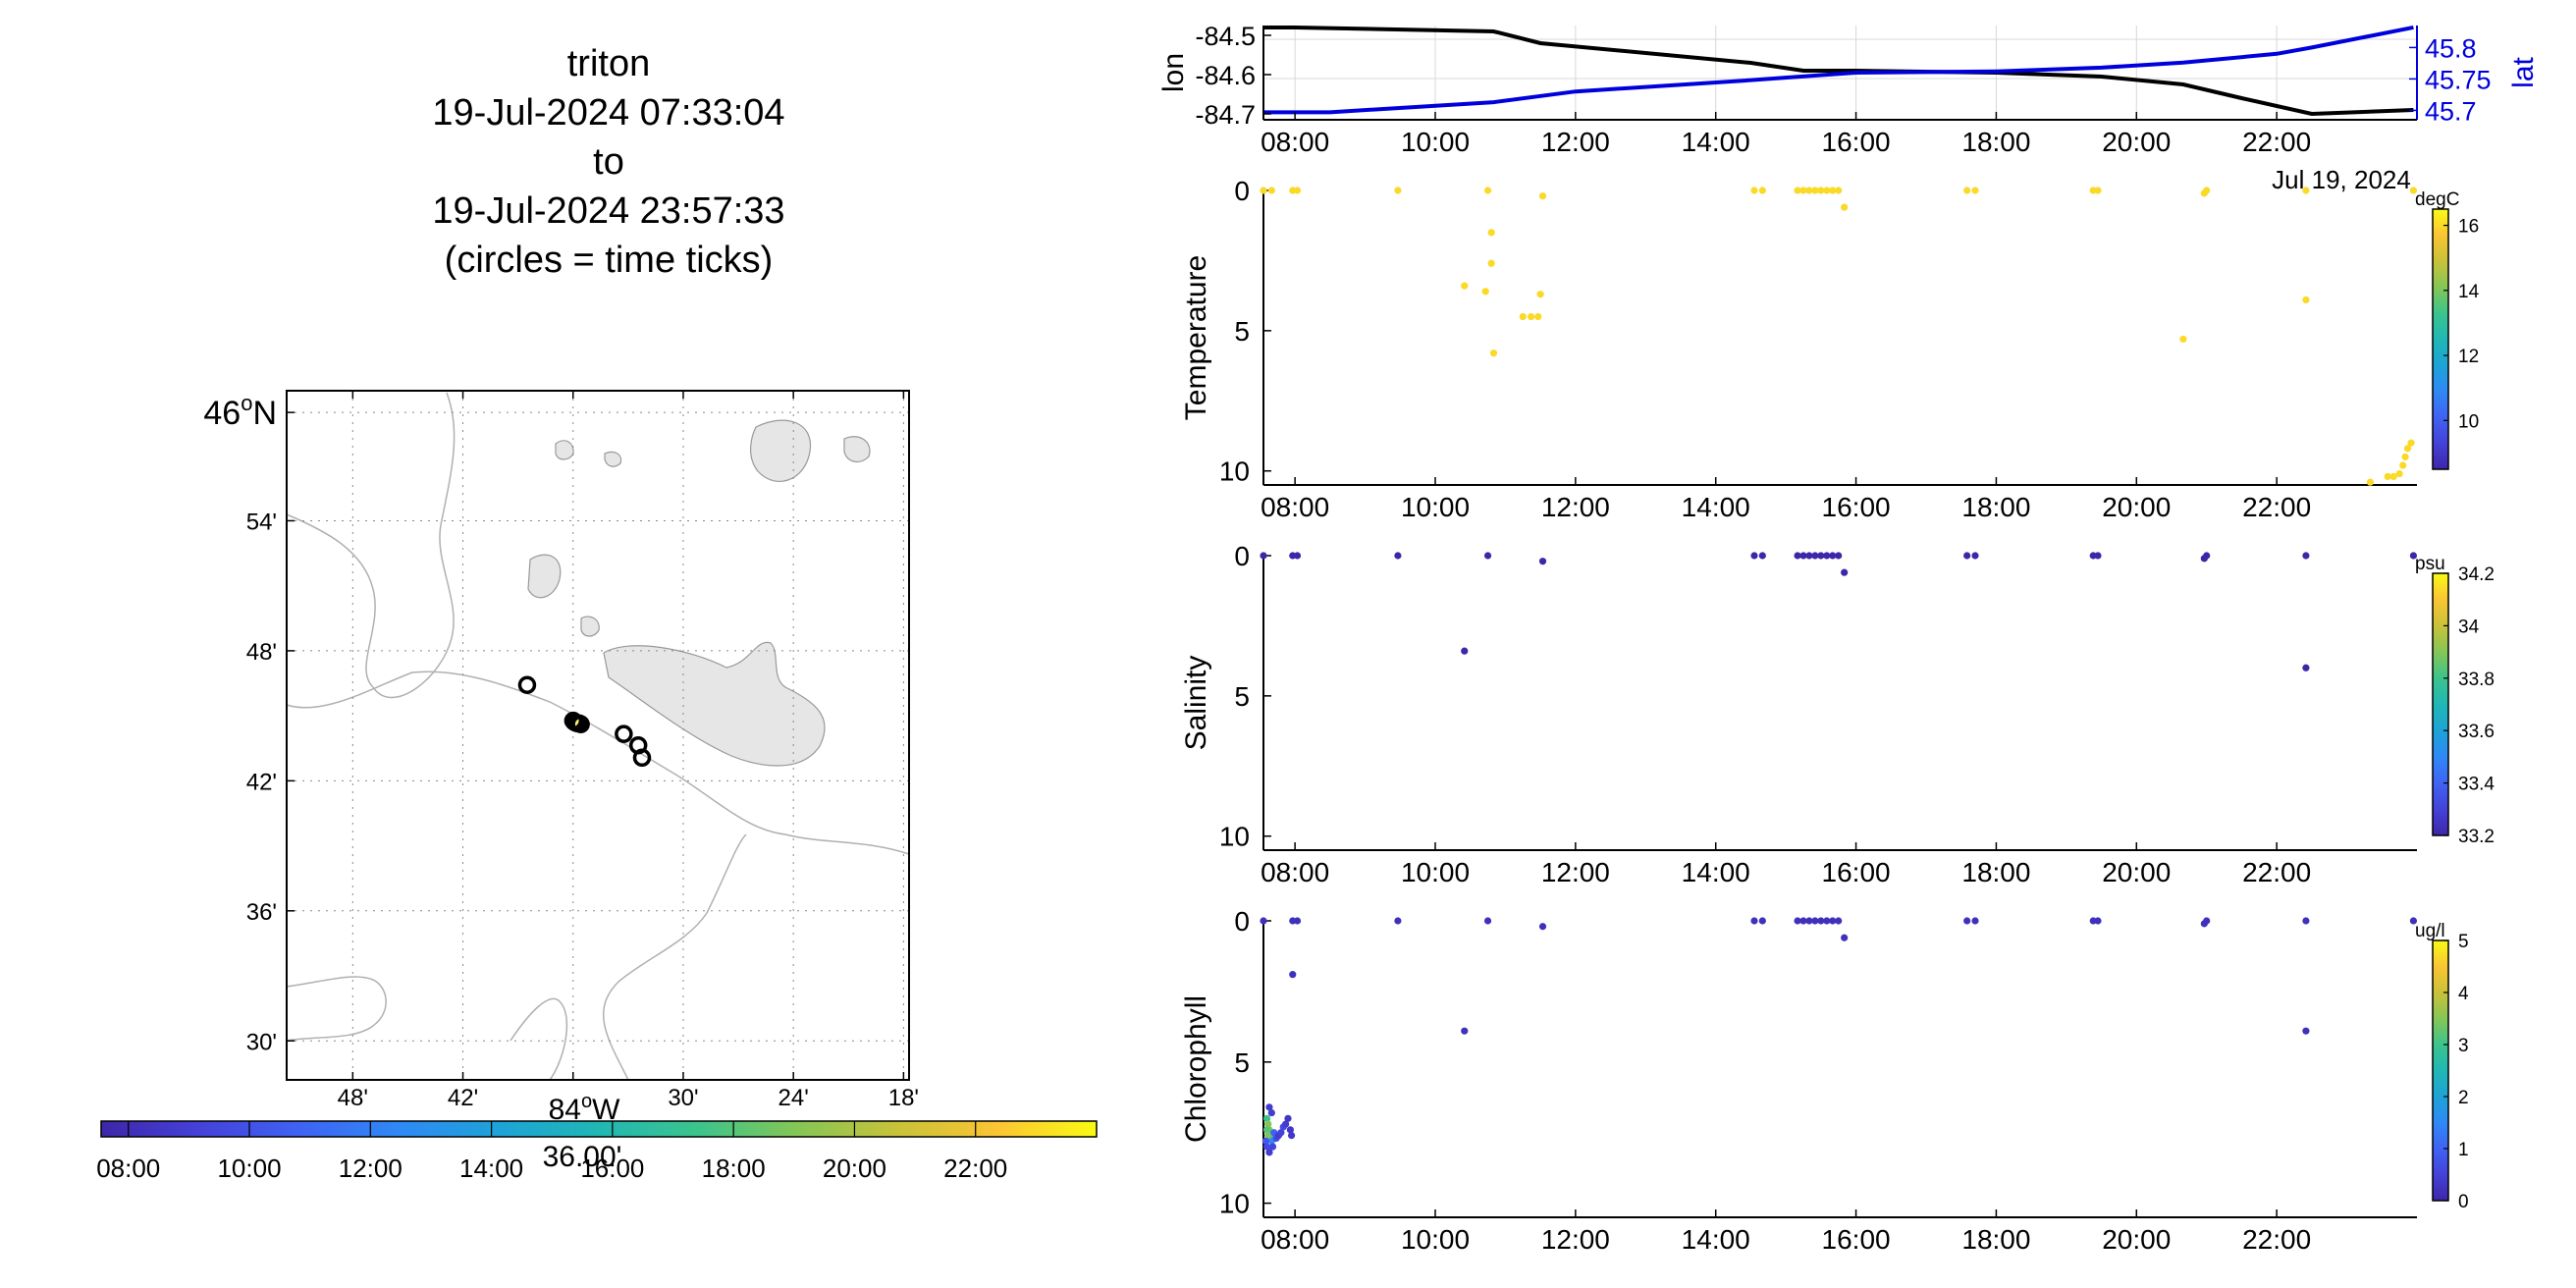  I want to click on time-colorbar-label: 22:00, so click(975, 1168).